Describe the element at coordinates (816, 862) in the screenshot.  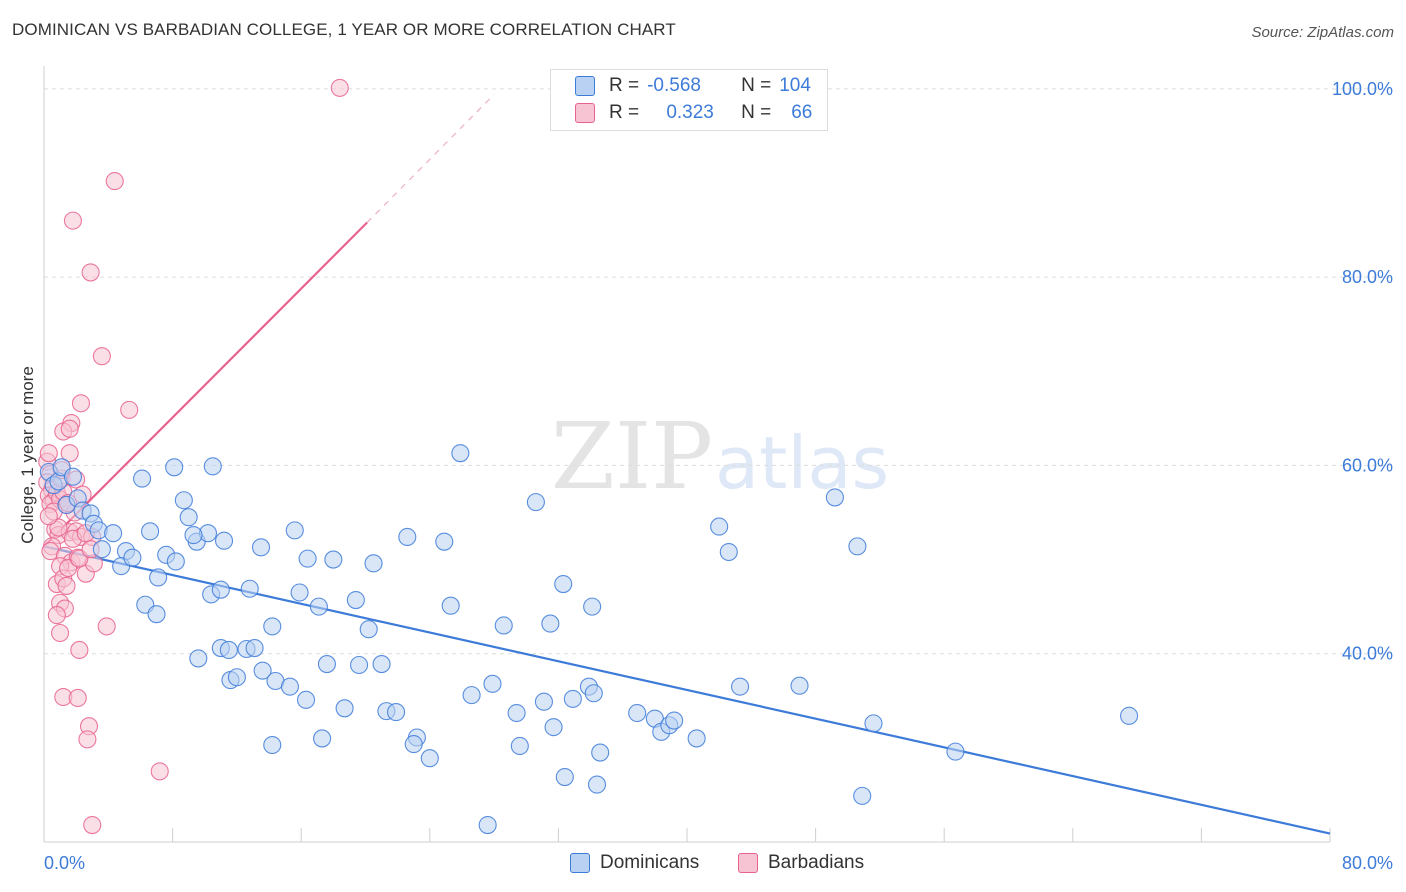
I see `legend-label-barbadians: Barbadians` at that location.